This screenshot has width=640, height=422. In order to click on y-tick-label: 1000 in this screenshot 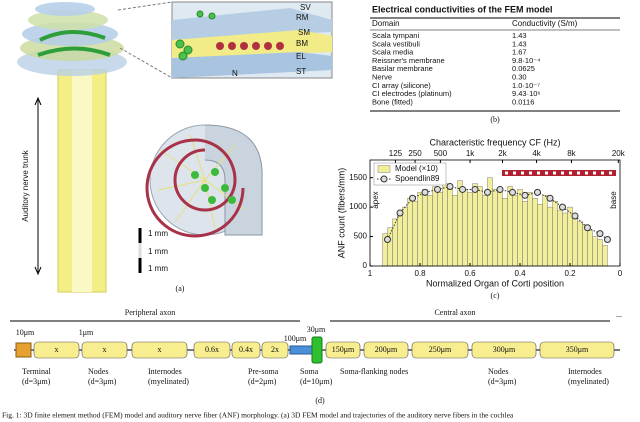, I will do `click(358, 206)`.